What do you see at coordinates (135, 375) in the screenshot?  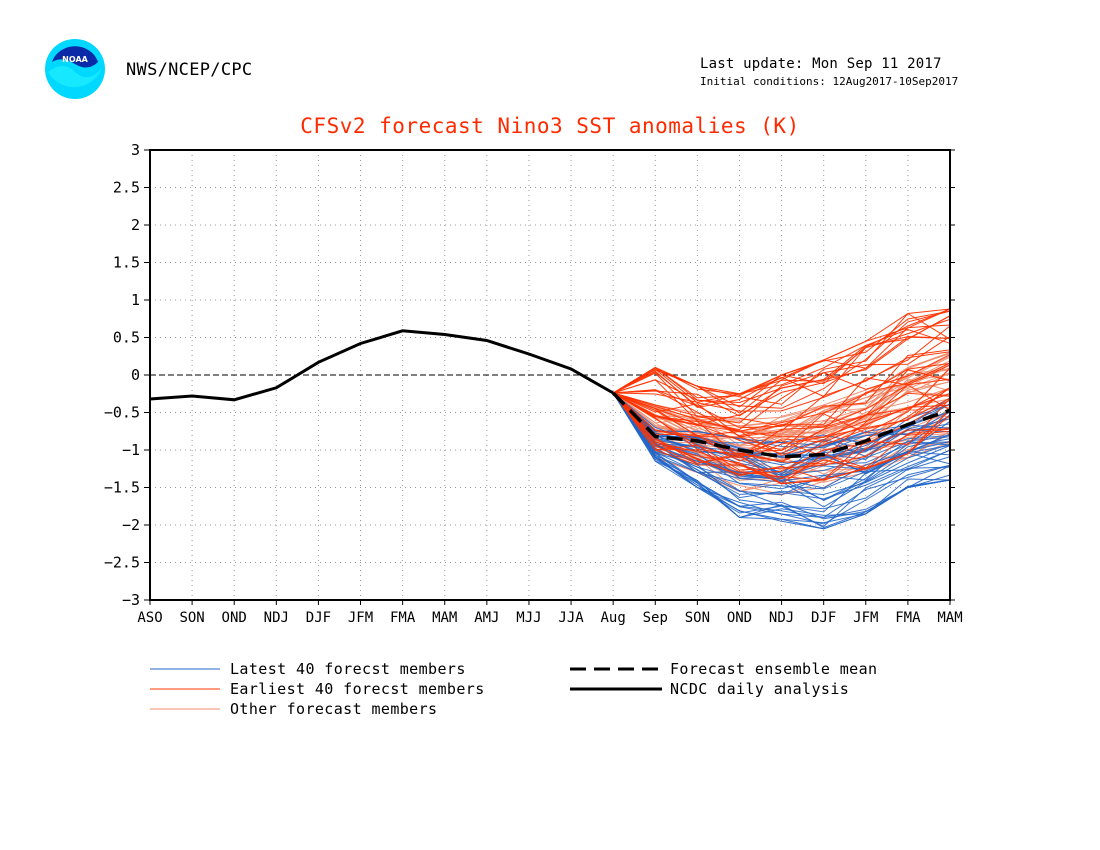 I see `y-tick-label: 0` at bounding box center [135, 375].